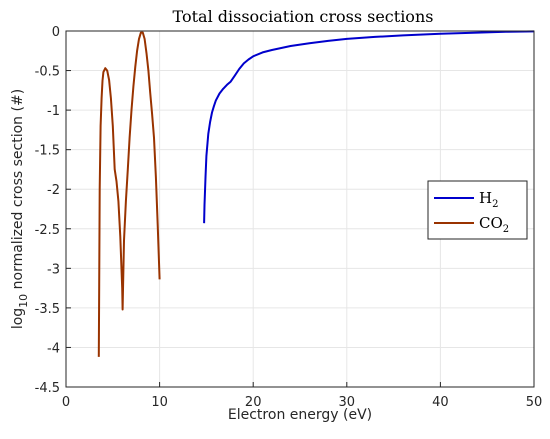 This screenshot has width=550, height=439. What do you see at coordinates (253, 402) in the screenshot?
I see `x-tick-label: 20` at bounding box center [253, 402].